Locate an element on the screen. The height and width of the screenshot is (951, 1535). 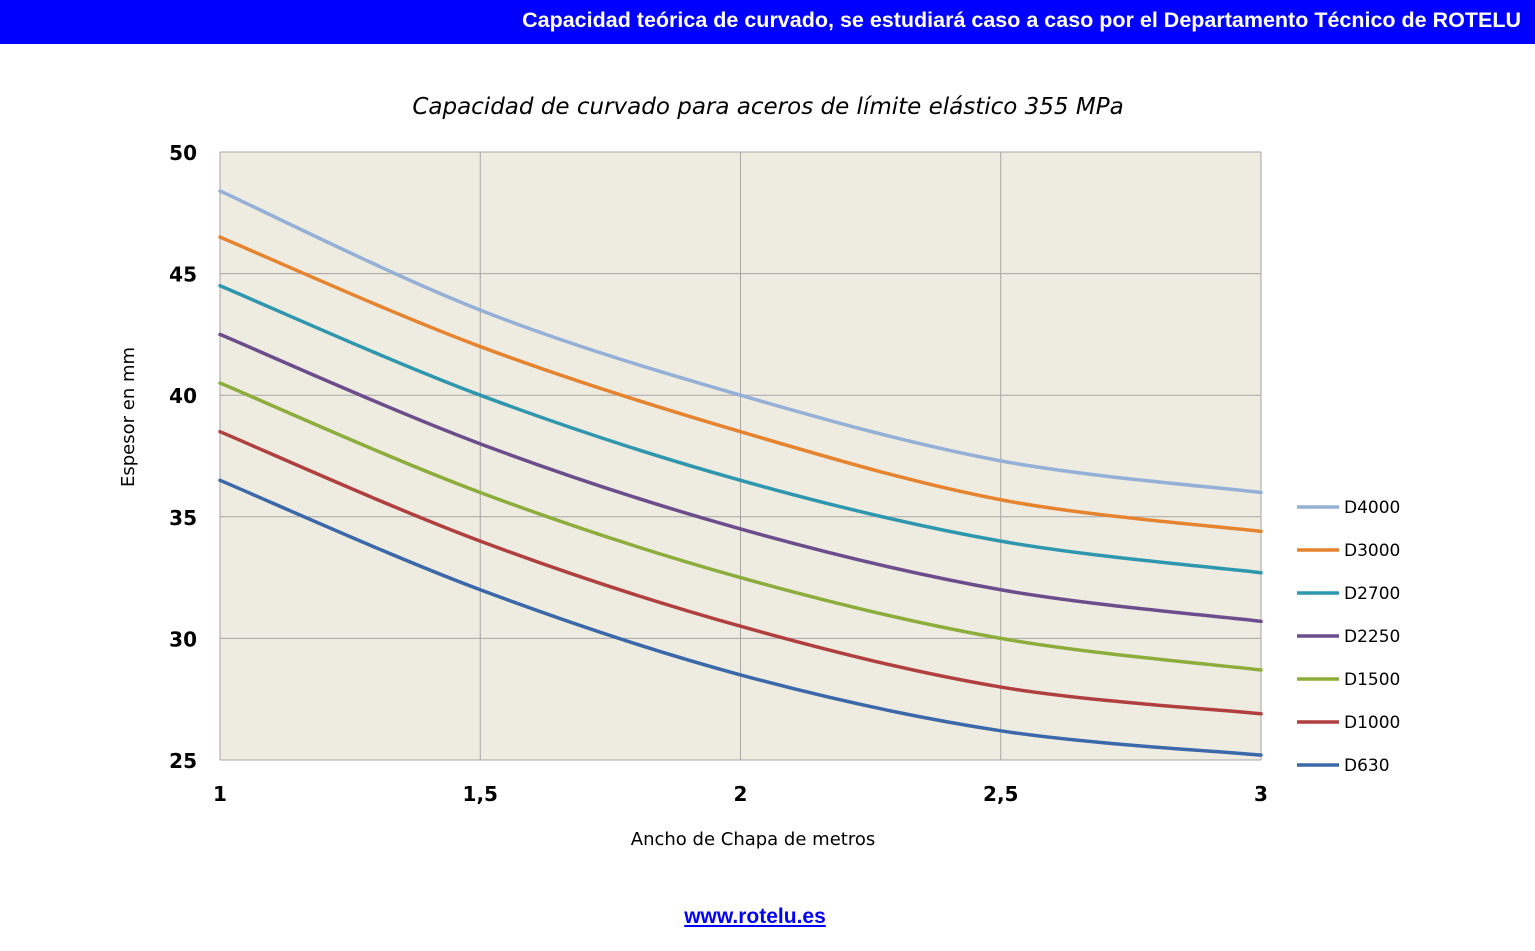
x-tick-label: 1 is located at coordinates (220, 794).